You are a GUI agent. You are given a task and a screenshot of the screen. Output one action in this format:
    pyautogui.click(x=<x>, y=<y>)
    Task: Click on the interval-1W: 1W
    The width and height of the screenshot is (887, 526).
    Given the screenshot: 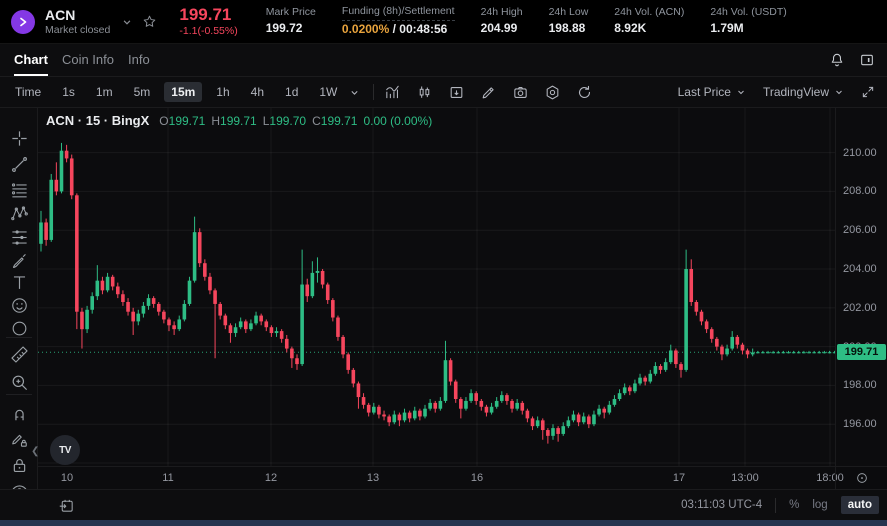 What is the action you would take?
    pyautogui.click(x=328, y=92)
    